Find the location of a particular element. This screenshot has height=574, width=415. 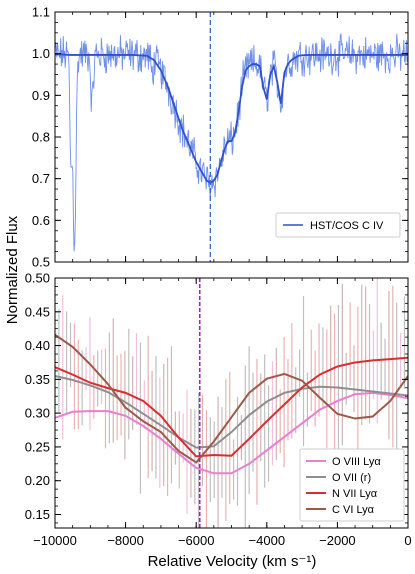

y-tick-label: 0.35 is located at coordinates (37, 379).